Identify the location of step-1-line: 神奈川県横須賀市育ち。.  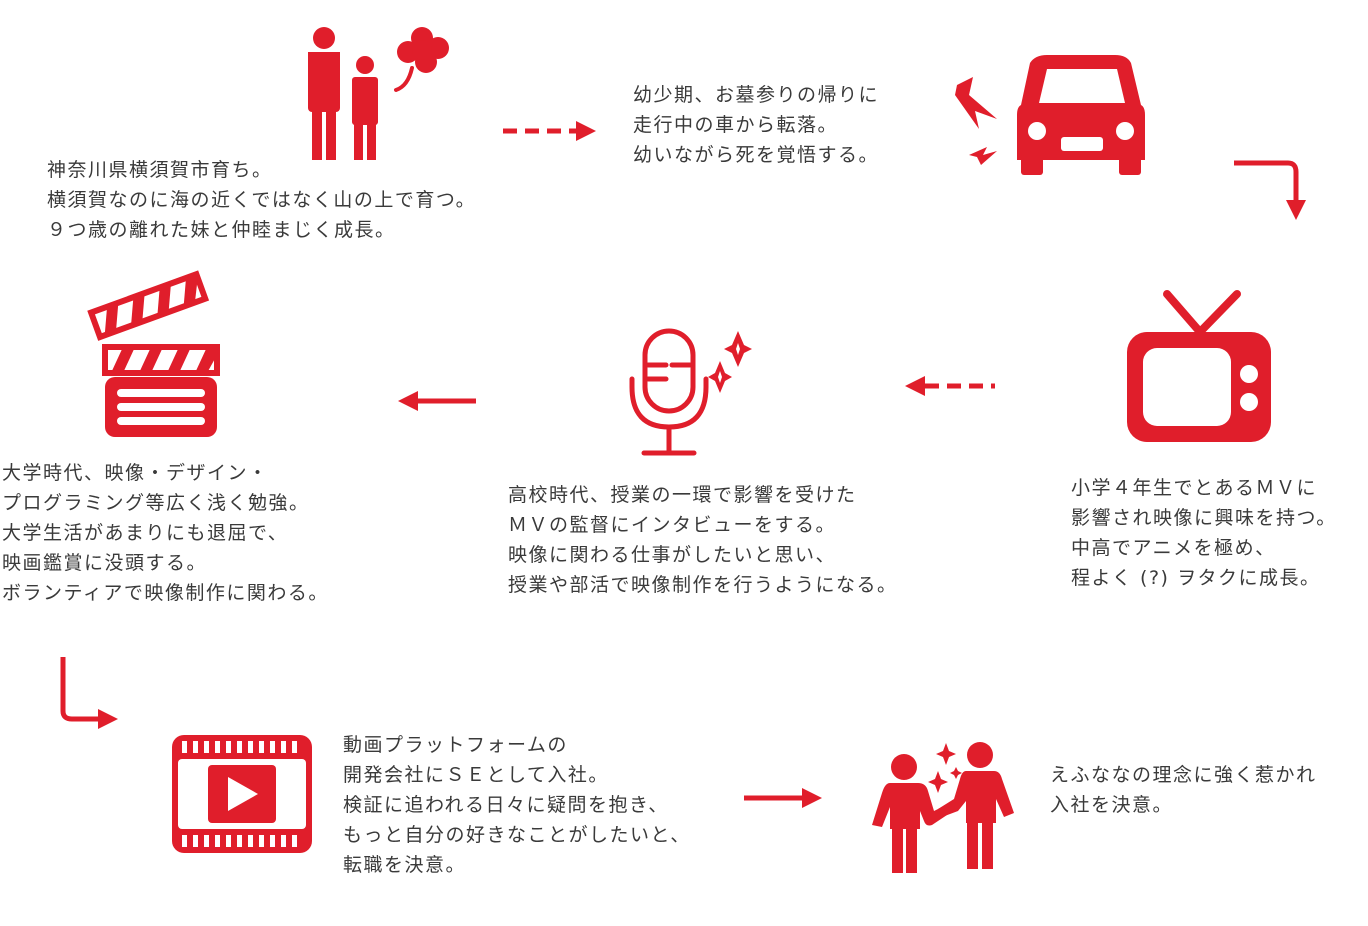
(160, 170).